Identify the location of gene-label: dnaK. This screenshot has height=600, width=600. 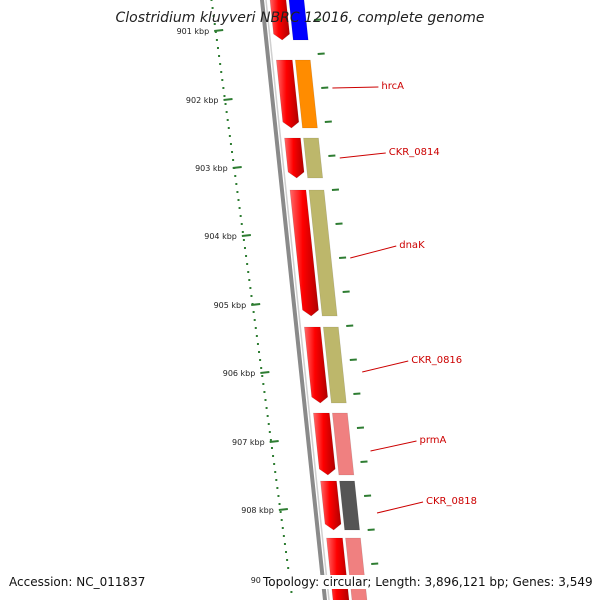
(412, 245).